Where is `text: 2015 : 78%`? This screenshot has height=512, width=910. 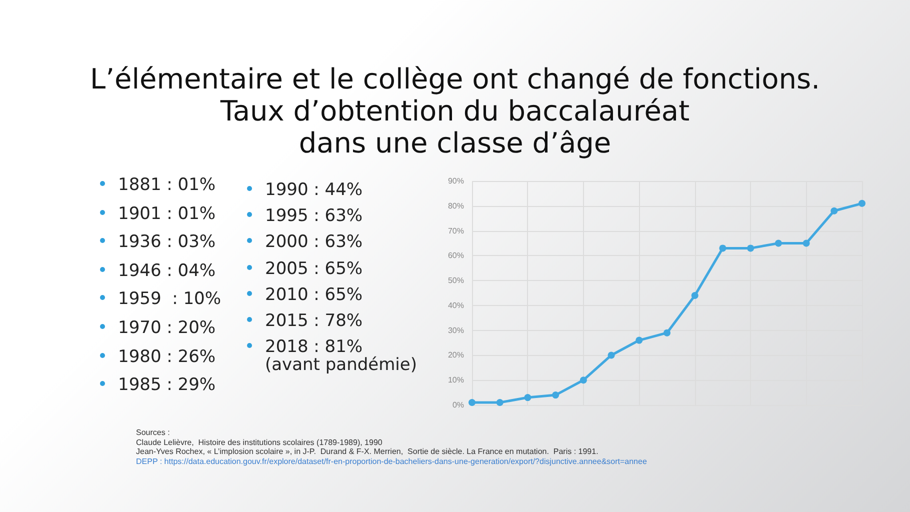
text: 2015 : 78% is located at coordinates (314, 321).